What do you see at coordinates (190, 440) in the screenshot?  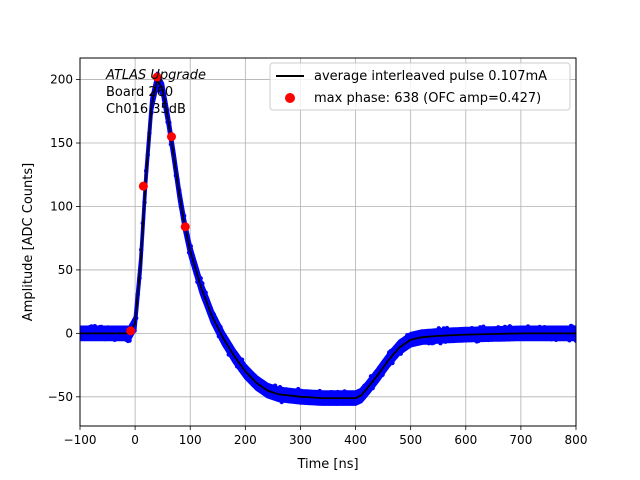 I see `x-tick-label: 100` at bounding box center [190, 440].